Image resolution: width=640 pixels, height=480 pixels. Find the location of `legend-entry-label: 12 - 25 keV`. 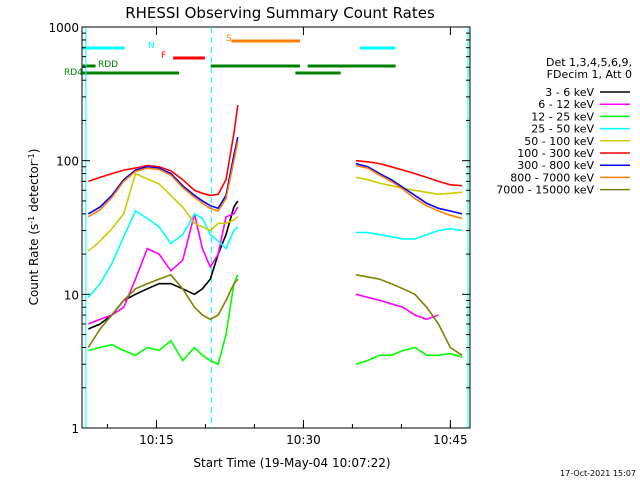

legend-entry-label: 12 - 25 keV is located at coordinates (562, 116).